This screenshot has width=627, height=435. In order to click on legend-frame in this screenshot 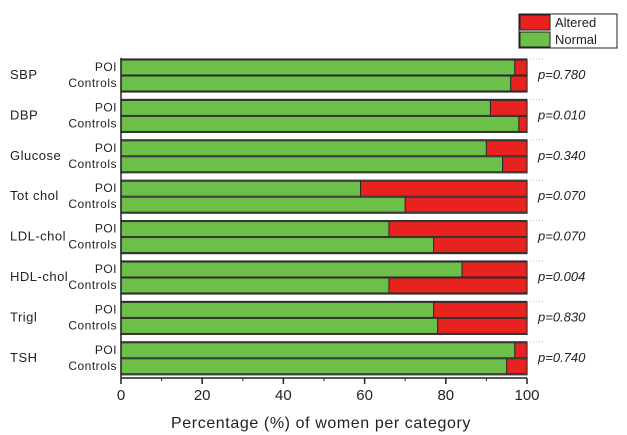, I will do `click(568, 31)`.